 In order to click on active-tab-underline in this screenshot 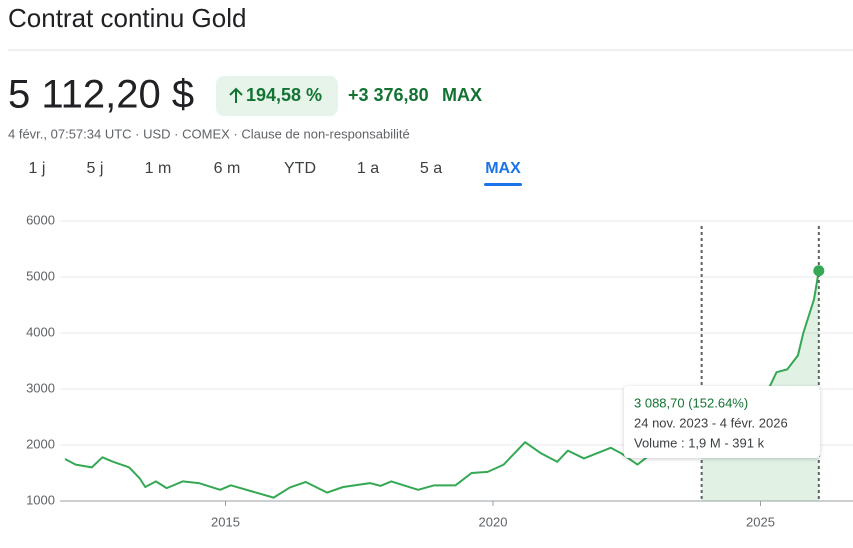, I will do `click(503, 184)`.